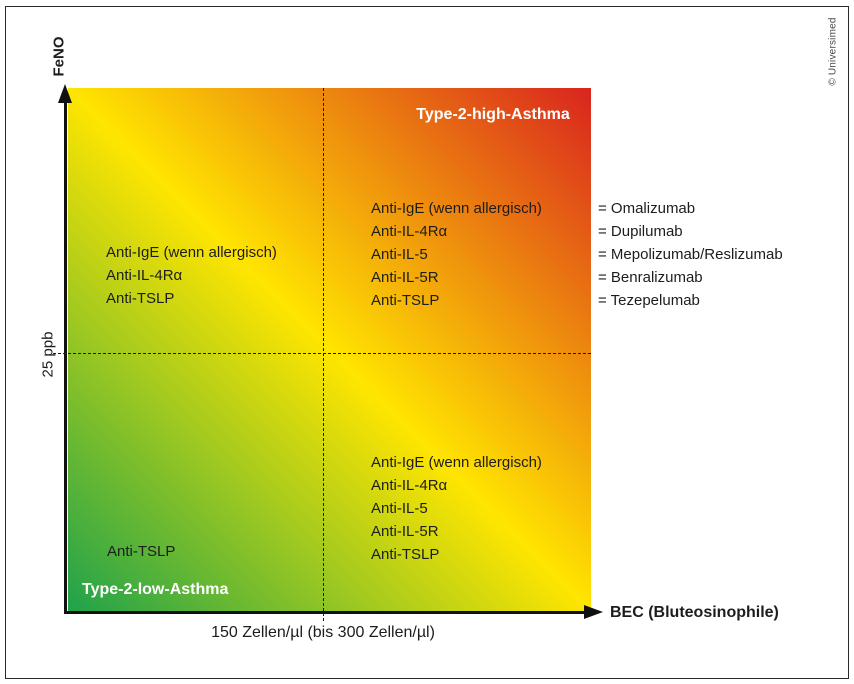 This screenshot has width=854, height=684. I want to click on feno-threshold-dashed-line, so click(322, 353).